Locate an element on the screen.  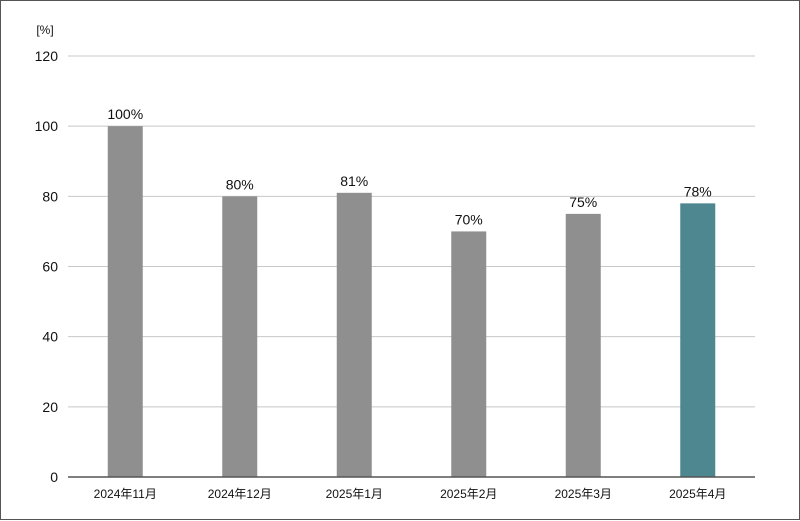
data-label: 100% is located at coordinates (125, 114).